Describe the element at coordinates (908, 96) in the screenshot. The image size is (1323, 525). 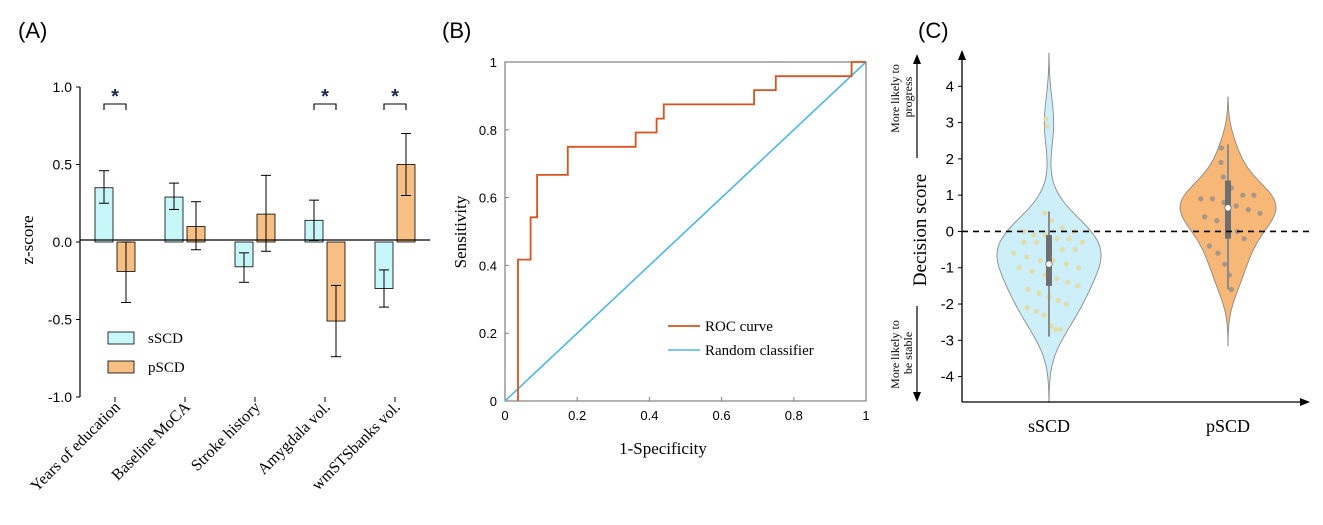
I see `annotation-progress-line2: progress` at that location.